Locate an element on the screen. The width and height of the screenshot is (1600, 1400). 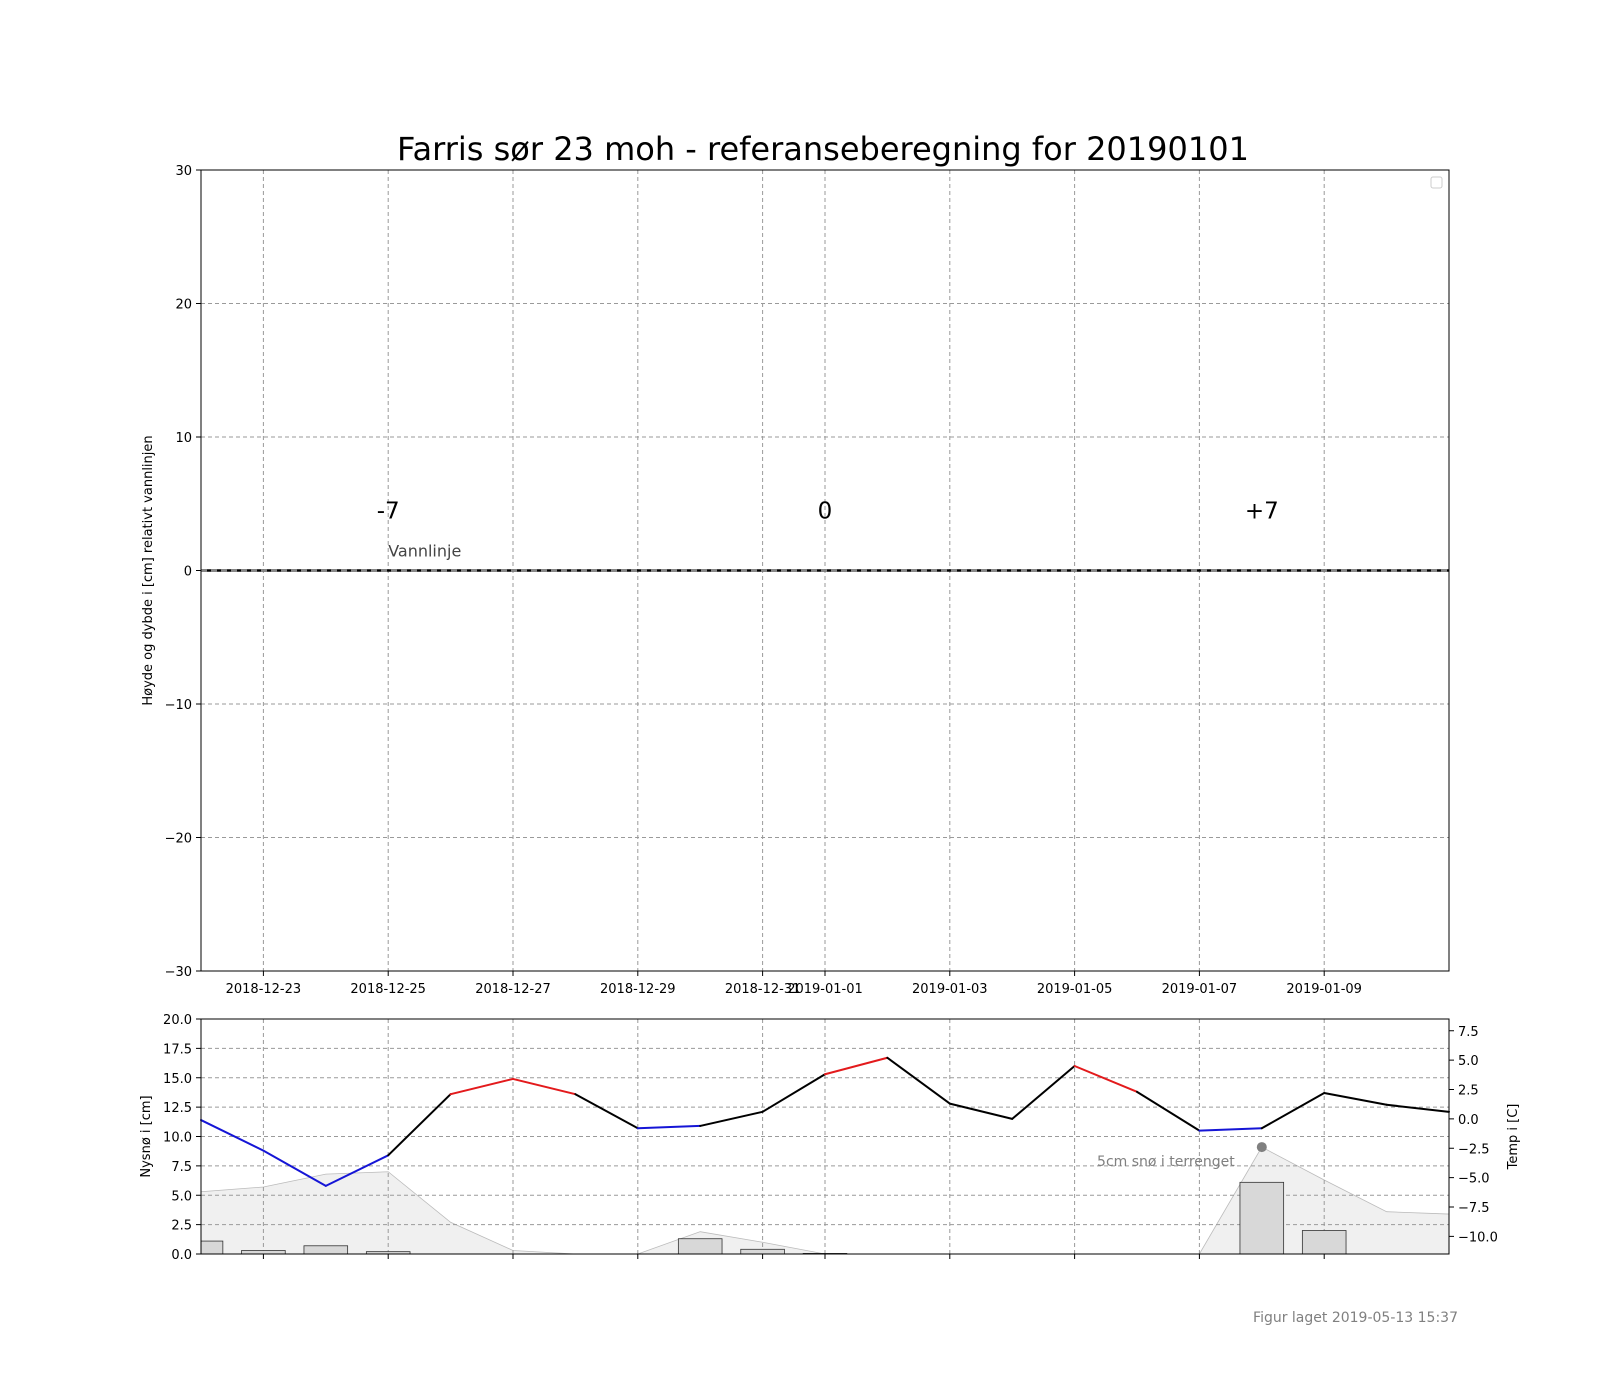
temperature-tick-label: 2.5 is located at coordinates (1468, 1091).